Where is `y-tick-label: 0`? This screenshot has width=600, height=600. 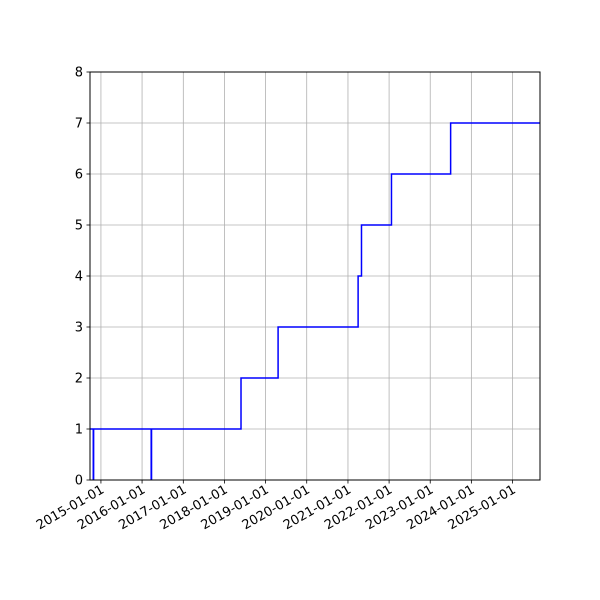
y-tick-label: 0 is located at coordinates (79, 481).